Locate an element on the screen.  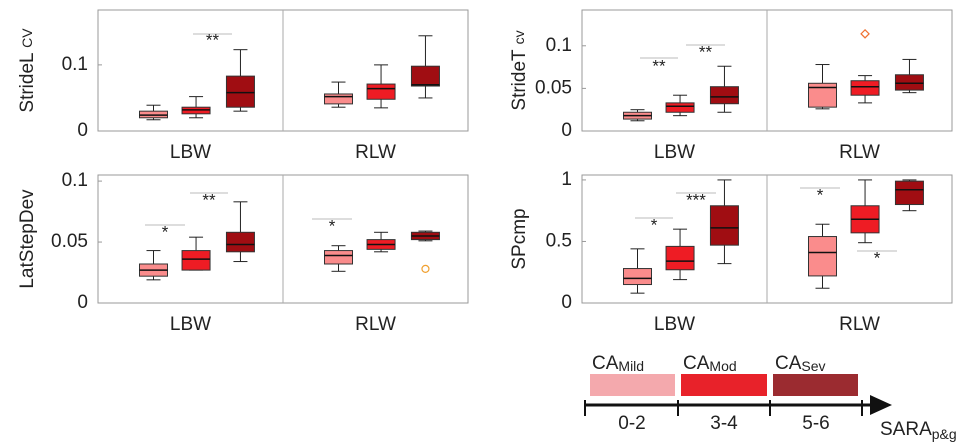
significance-stars: *** is located at coordinates (696, 199).